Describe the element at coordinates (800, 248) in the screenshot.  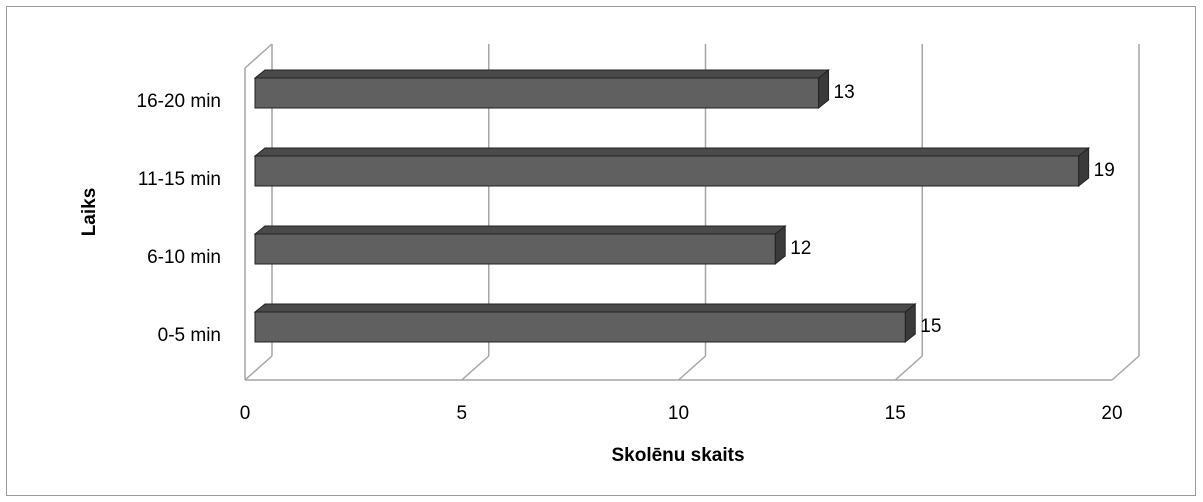
I see `value-label: 12` at that location.